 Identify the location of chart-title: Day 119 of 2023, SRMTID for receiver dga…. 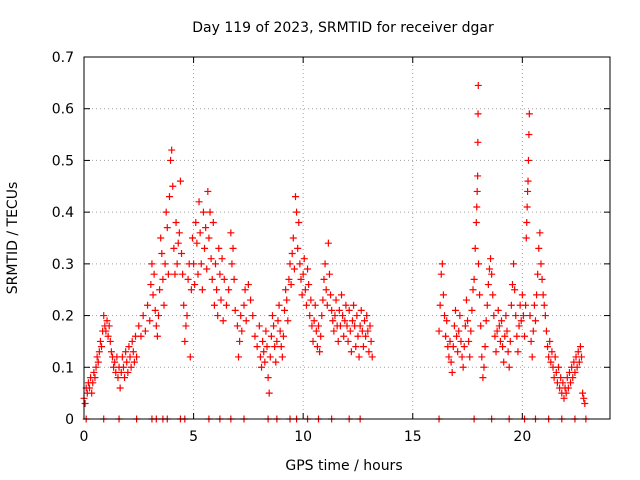
(343, 28).